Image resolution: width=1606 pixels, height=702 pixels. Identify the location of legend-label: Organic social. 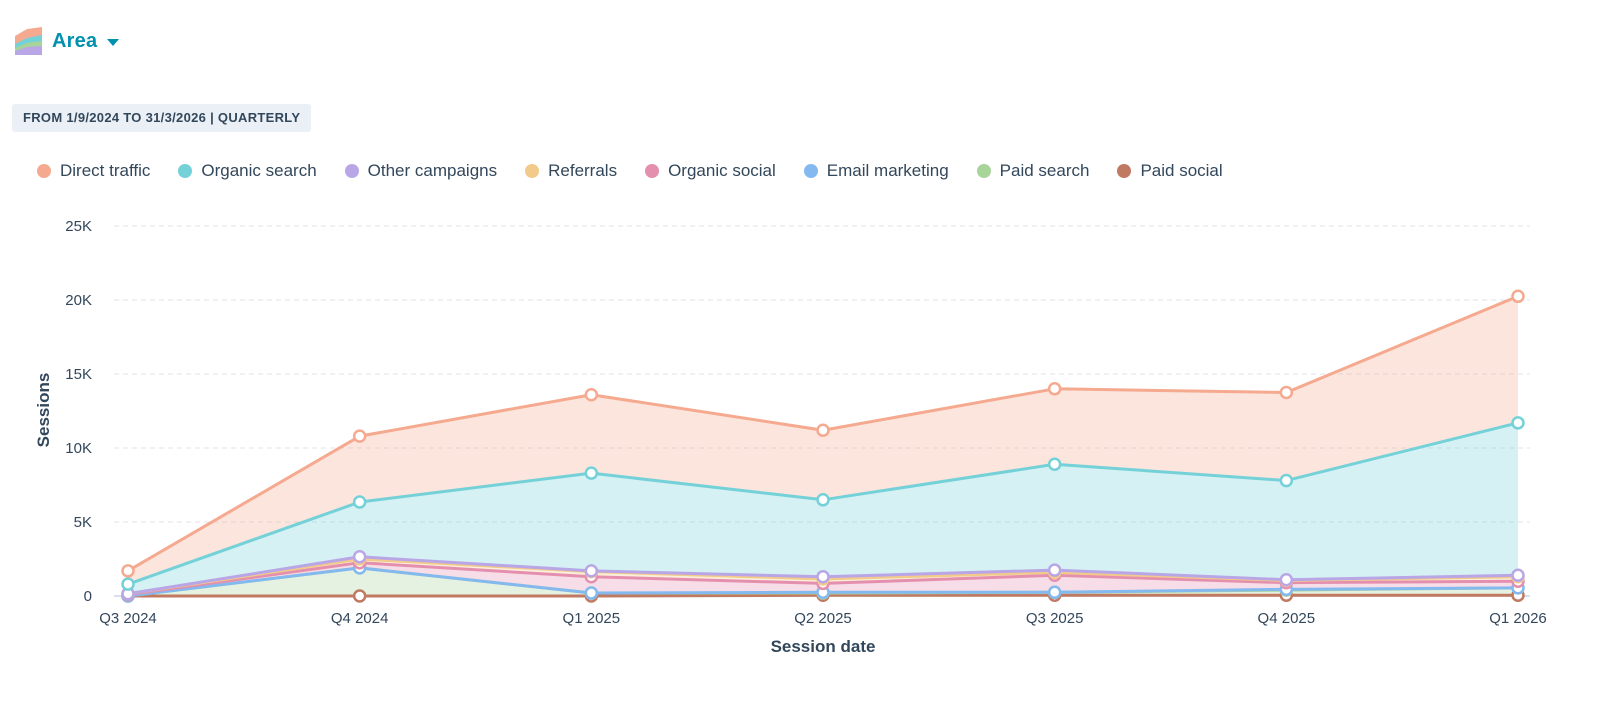
(722, 170).